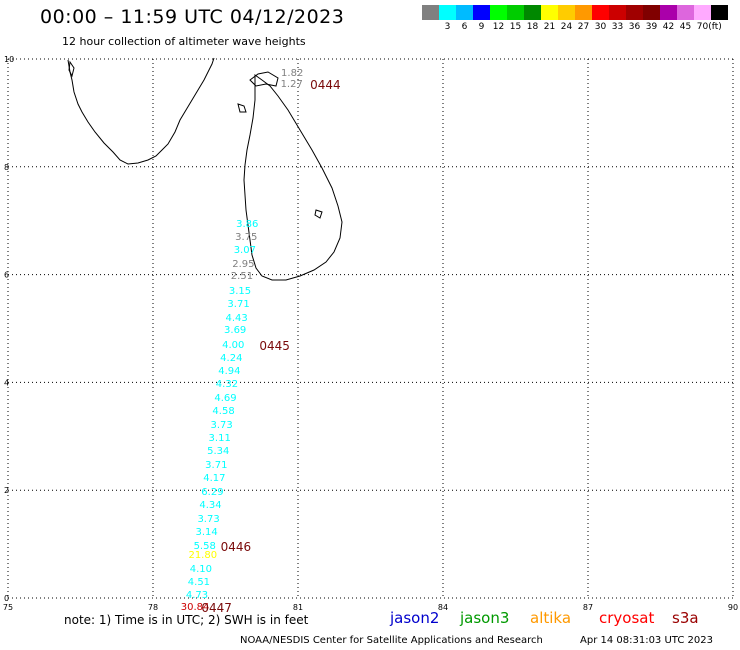 The height and width of the screenshot is (650, 740). What do you see at coordinates (617, 27) in the screenshot?
I see `legend-label: 33` at bounding box center [617, 27].